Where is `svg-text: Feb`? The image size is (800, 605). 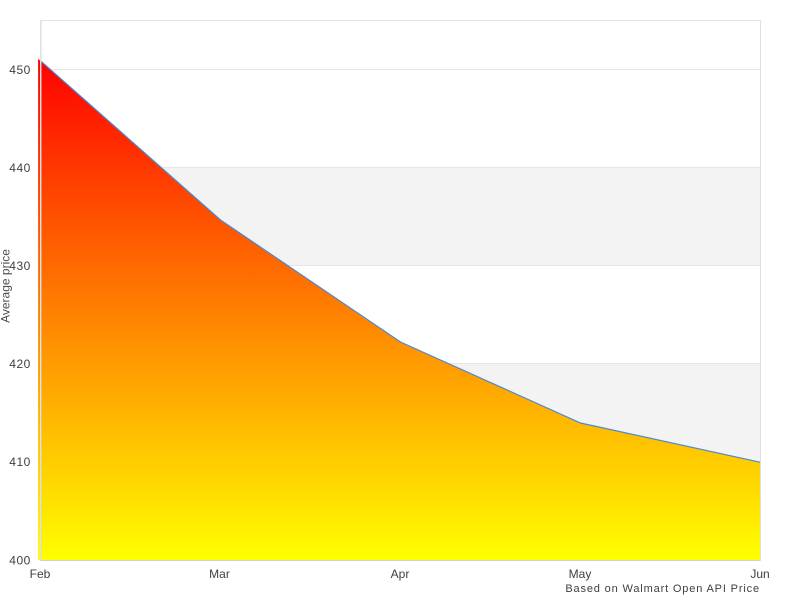 svg-text: Feb is located at coordinates (40, 574).